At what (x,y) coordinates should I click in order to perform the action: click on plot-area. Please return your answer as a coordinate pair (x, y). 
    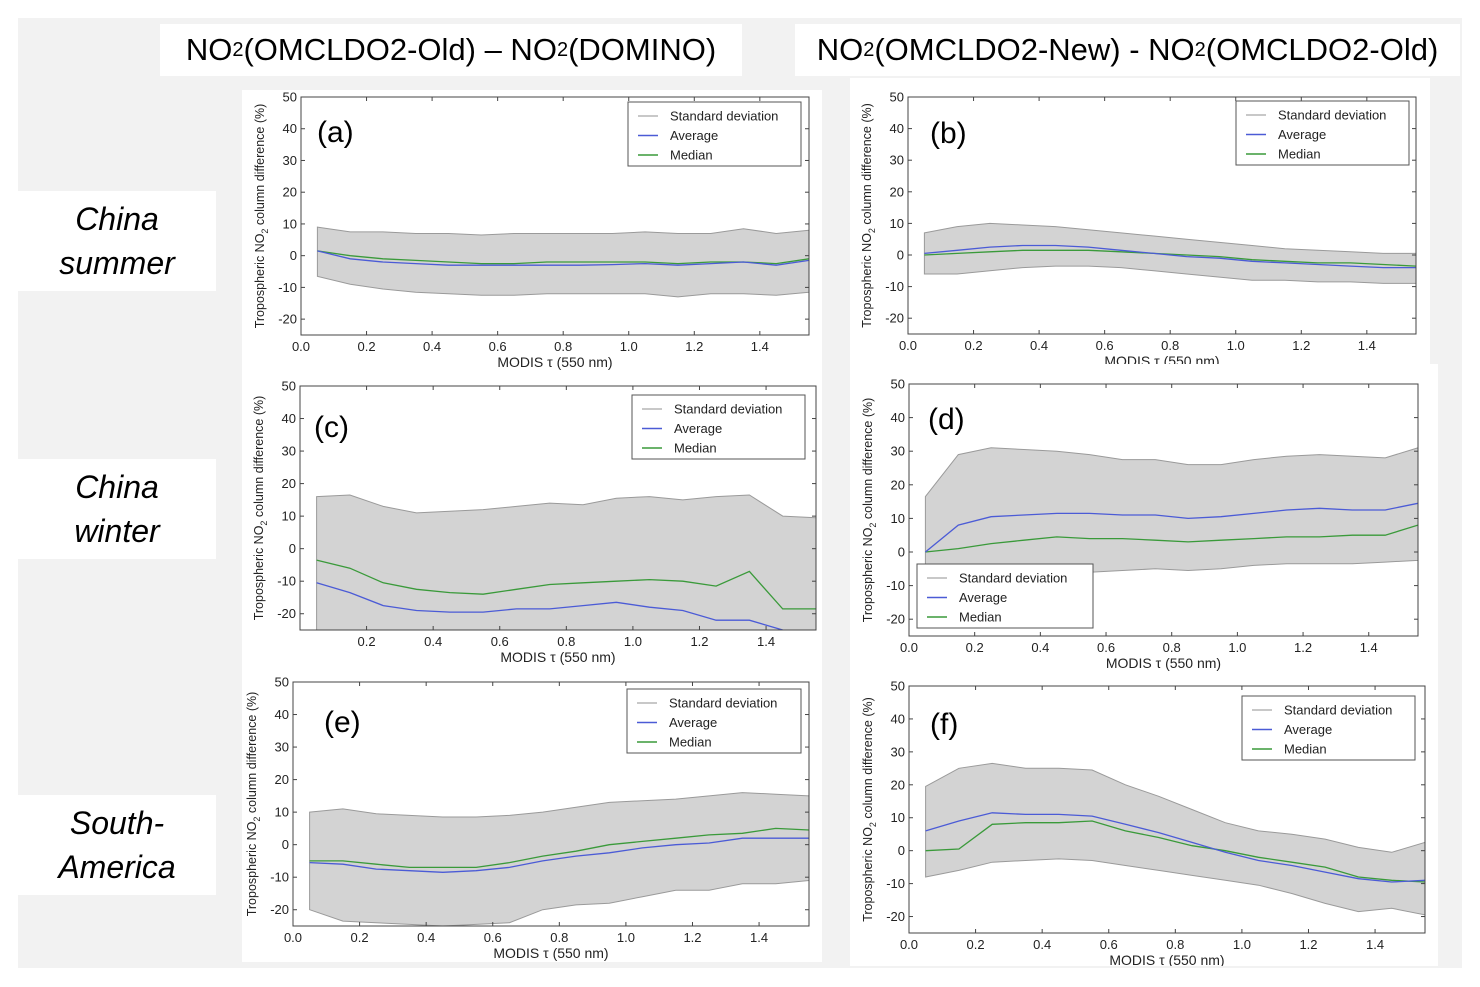
    Looking at the image, I should click on (566, 562).